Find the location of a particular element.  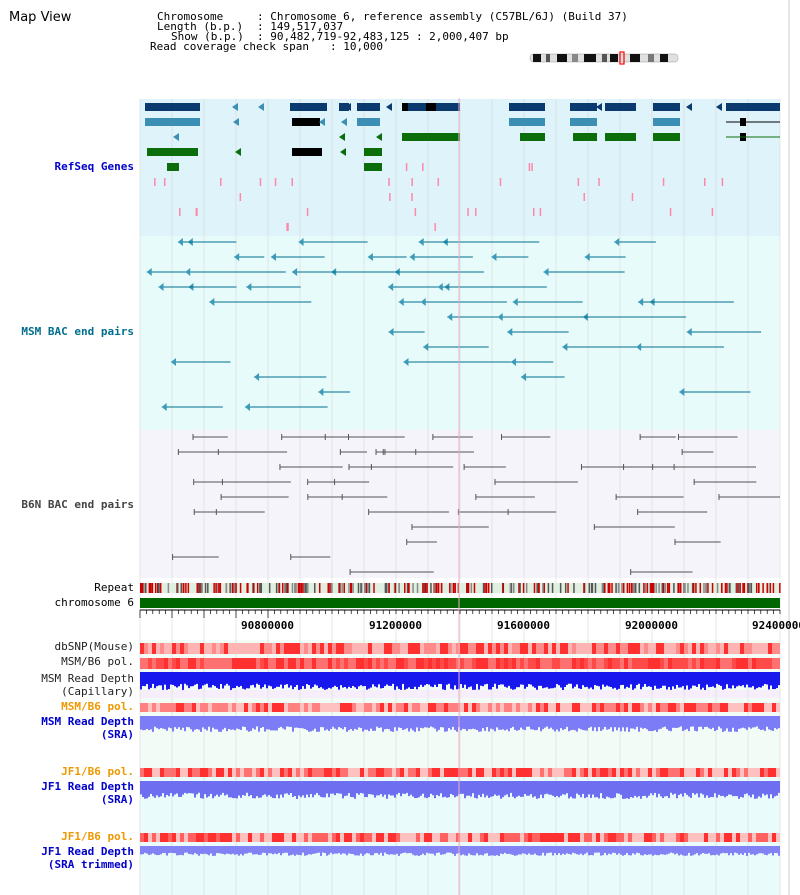

refseq-genes-label: RefSeq Genes is located at coordinates (94, 166).